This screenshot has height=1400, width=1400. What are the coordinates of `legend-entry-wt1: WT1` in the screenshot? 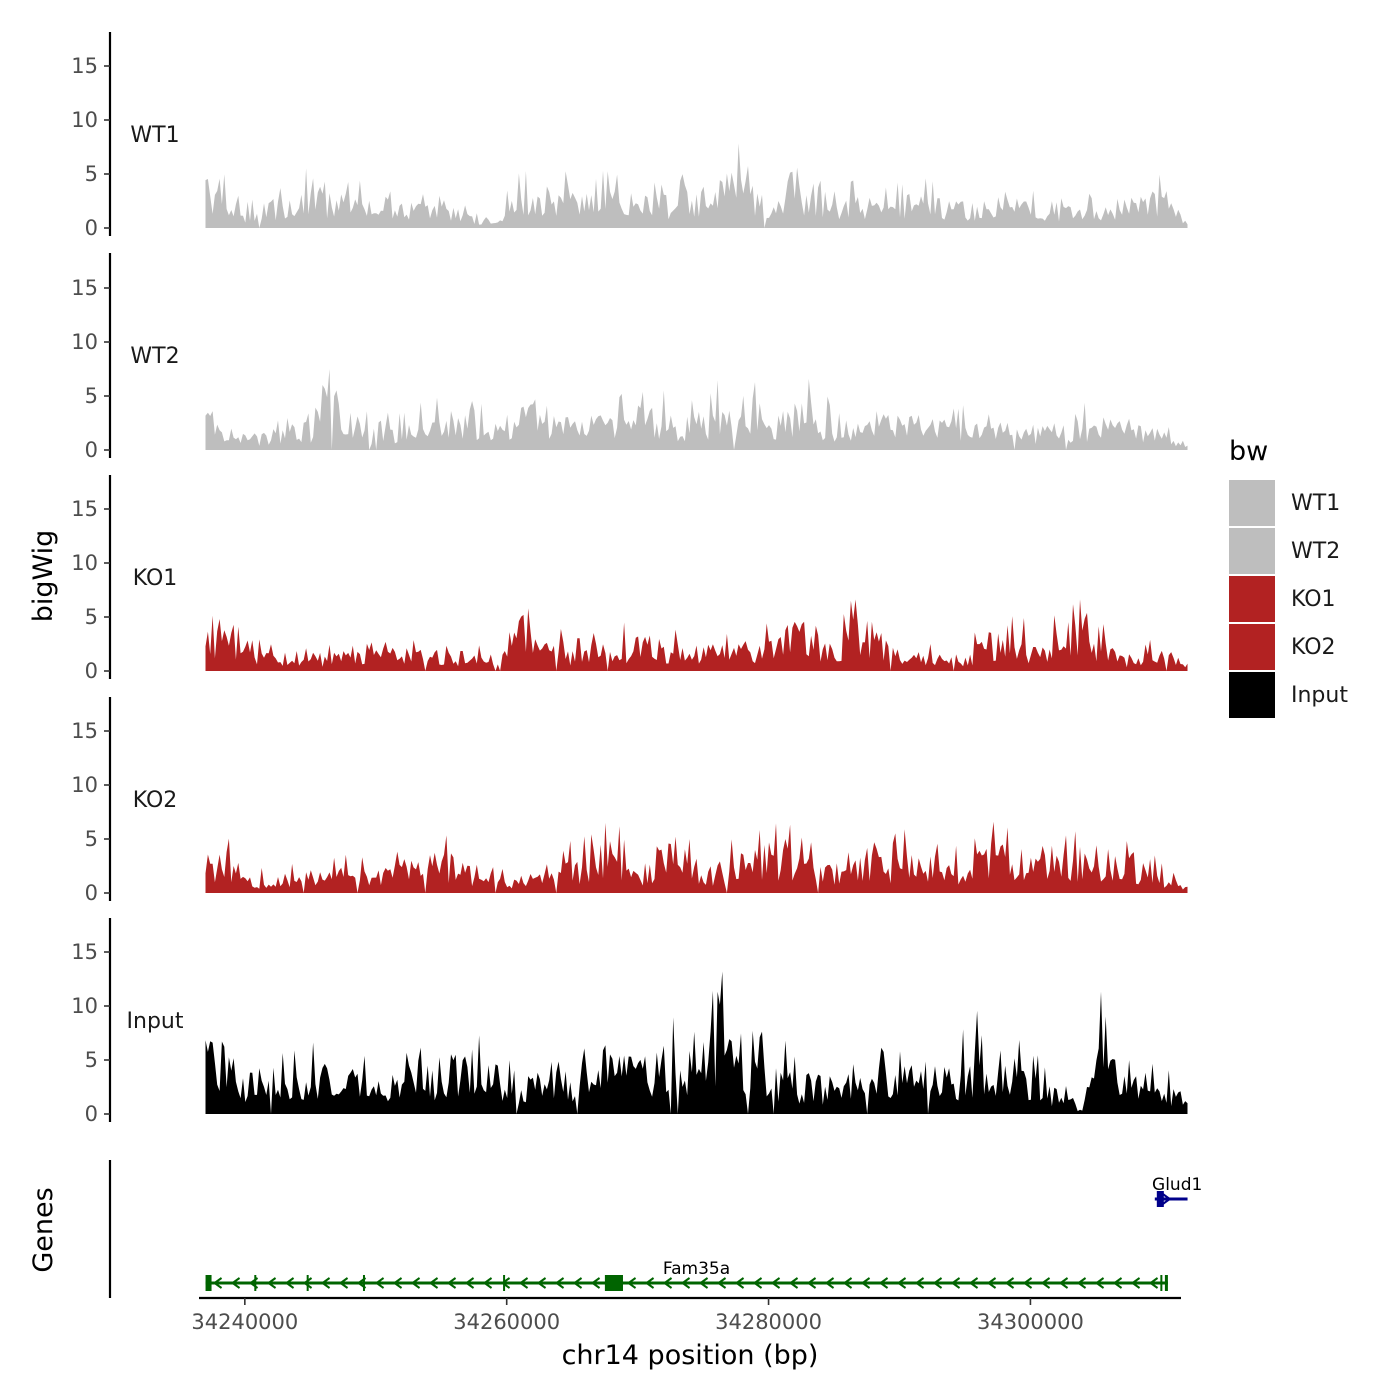 It's located at (1284, 503).